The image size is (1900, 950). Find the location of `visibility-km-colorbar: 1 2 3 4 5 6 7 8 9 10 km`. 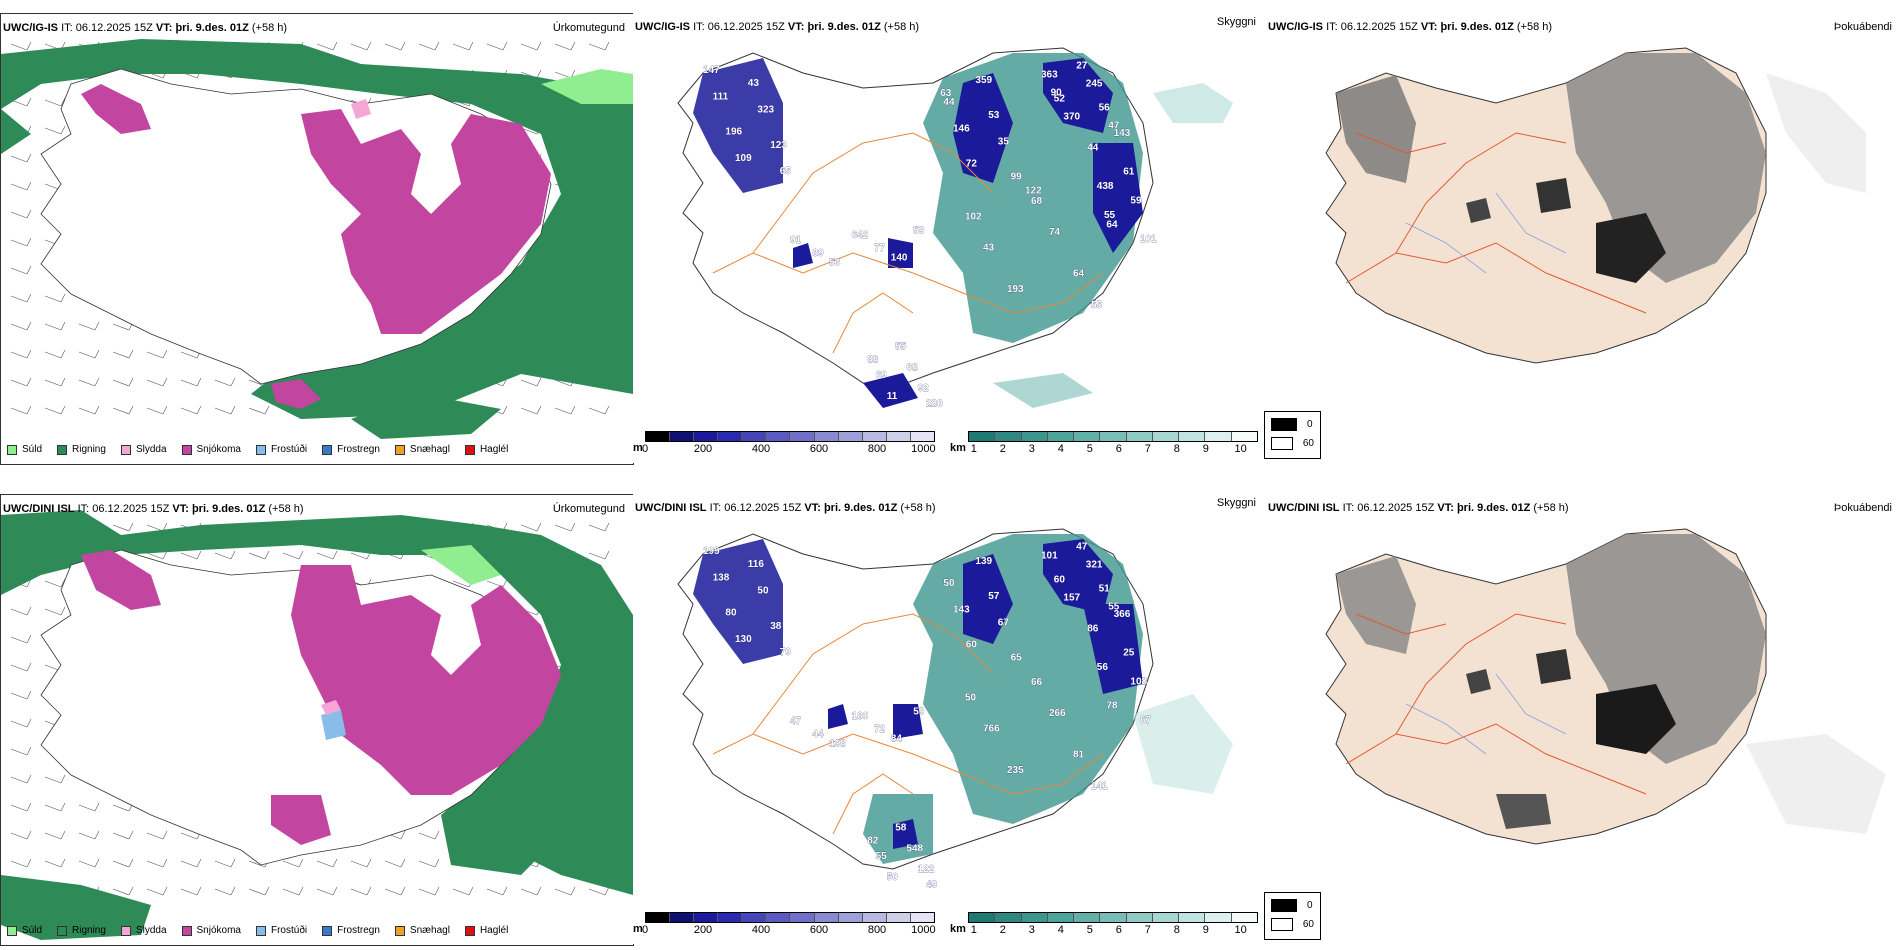

visibility-km-colorbar: 1 2 3 4 5 6 7 8 9 10 km is located at coordinates (1104, 925).